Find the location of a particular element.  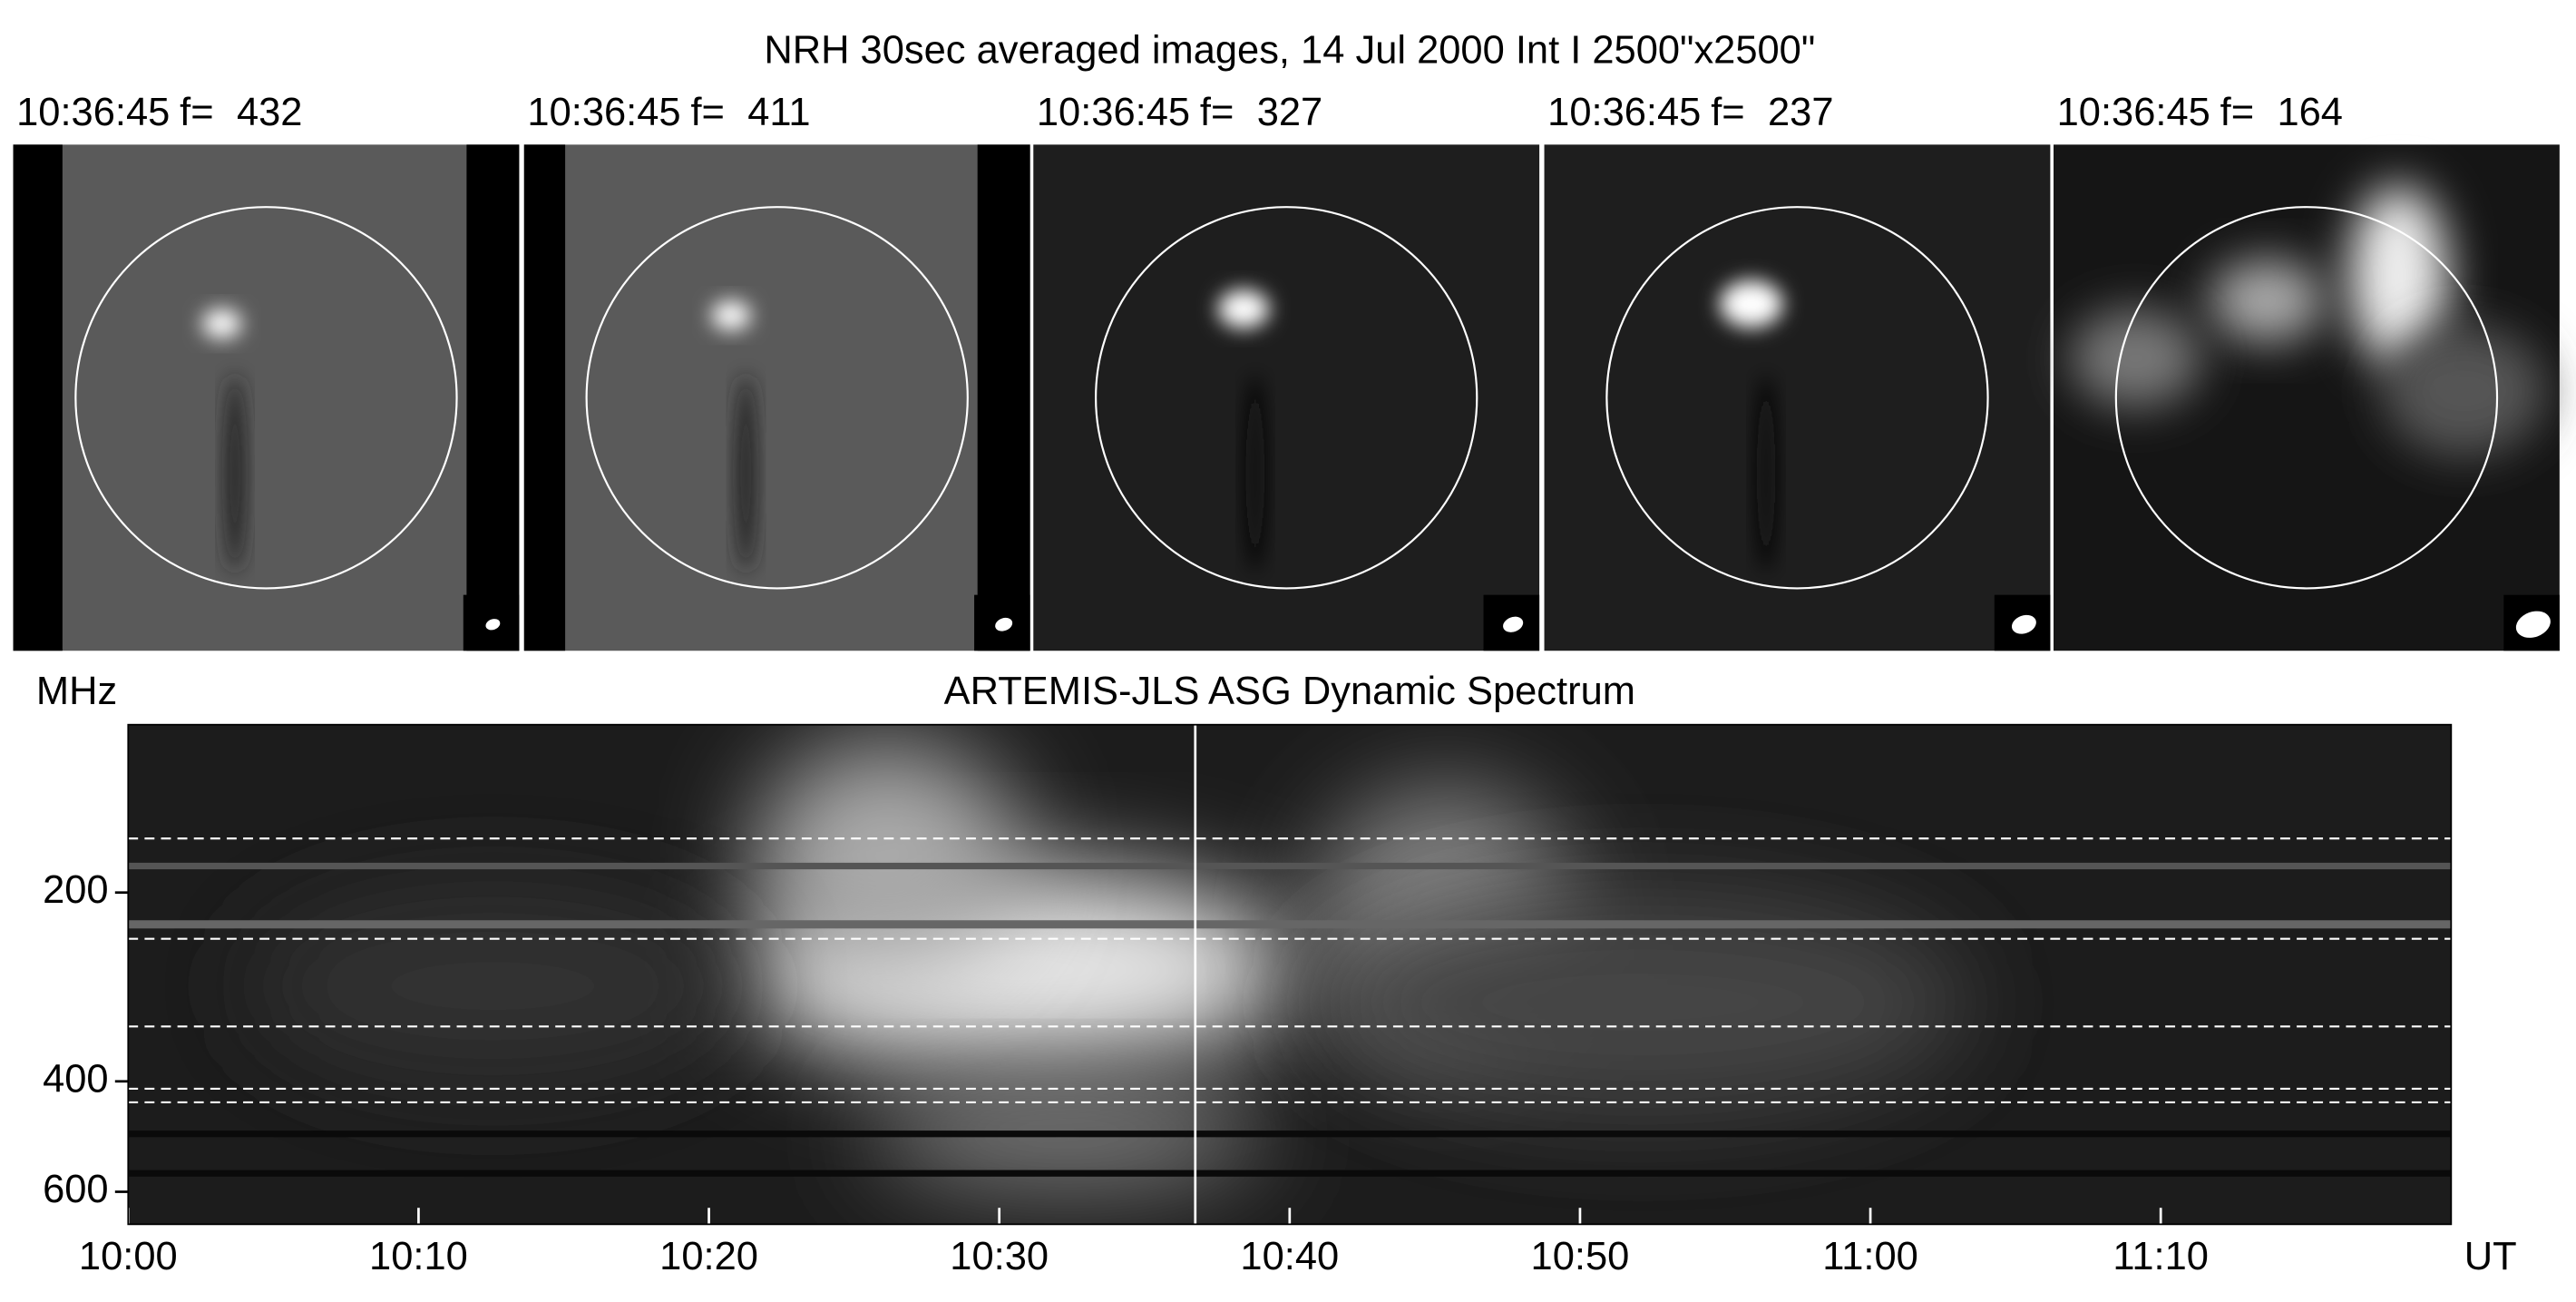

image-panel: 10:36:45 f= 164 is located at coordinates (2307, 371).